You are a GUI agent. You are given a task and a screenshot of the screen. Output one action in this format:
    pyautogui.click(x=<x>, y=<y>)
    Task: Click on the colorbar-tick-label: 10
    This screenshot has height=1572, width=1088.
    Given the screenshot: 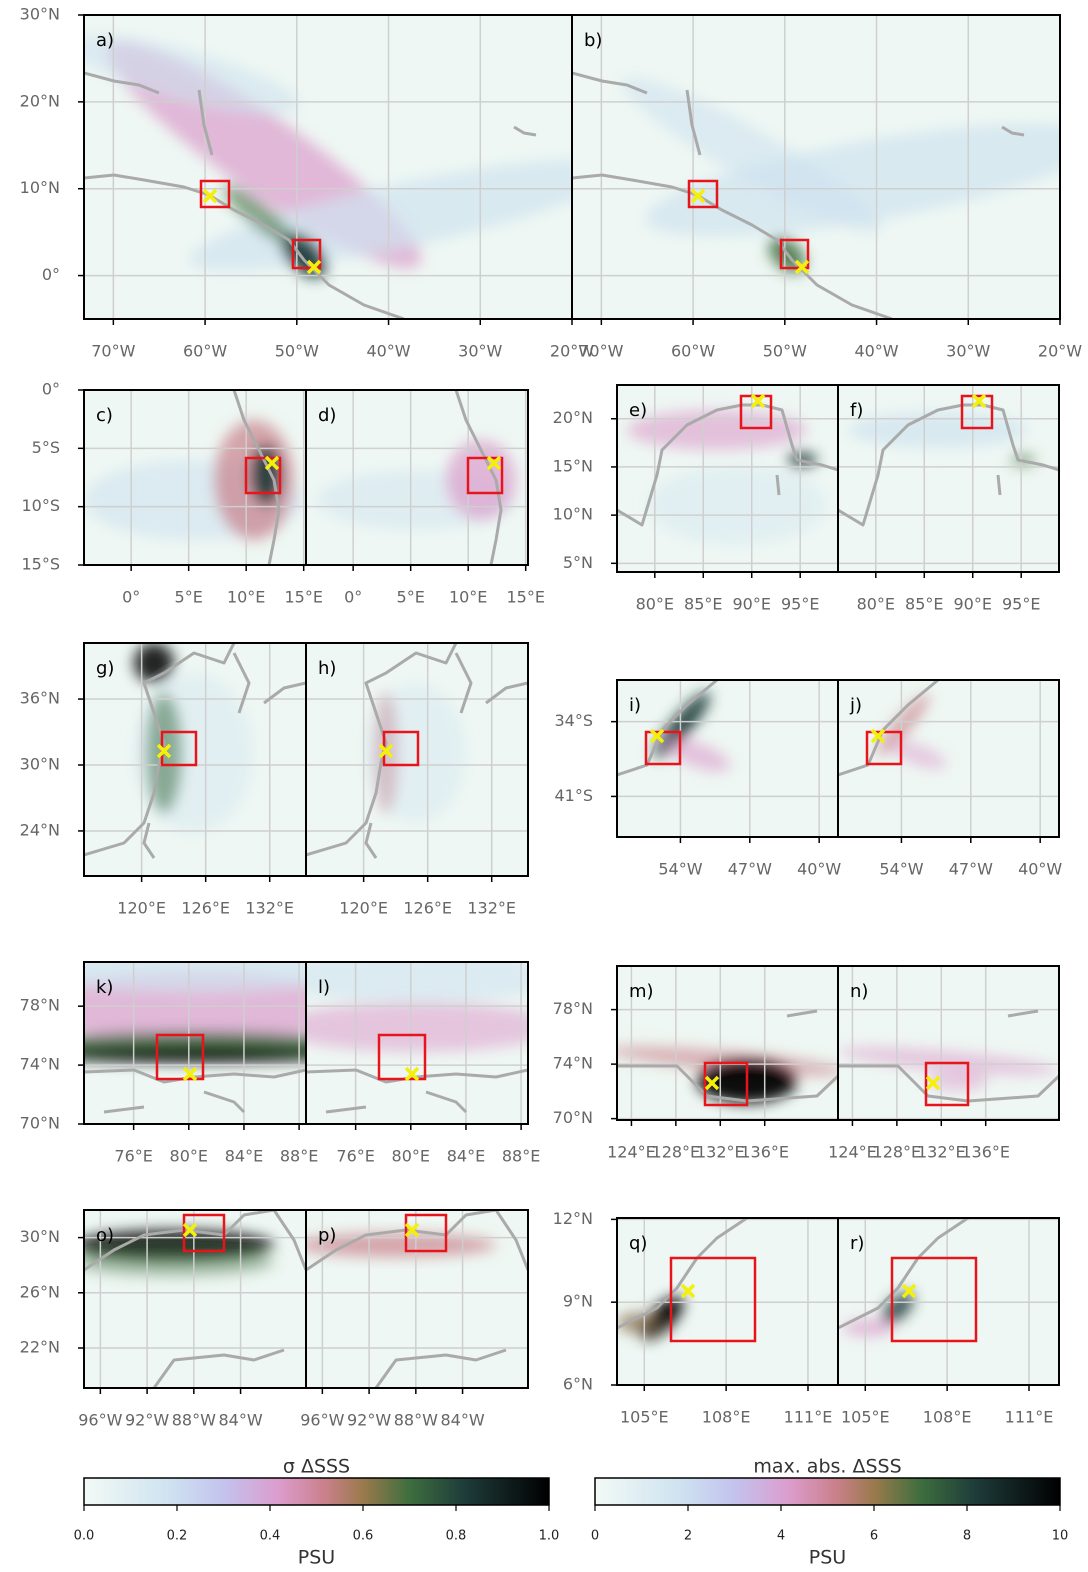 What is the action you would take?
    pyautogui.click(x=1060, y=1536)
    